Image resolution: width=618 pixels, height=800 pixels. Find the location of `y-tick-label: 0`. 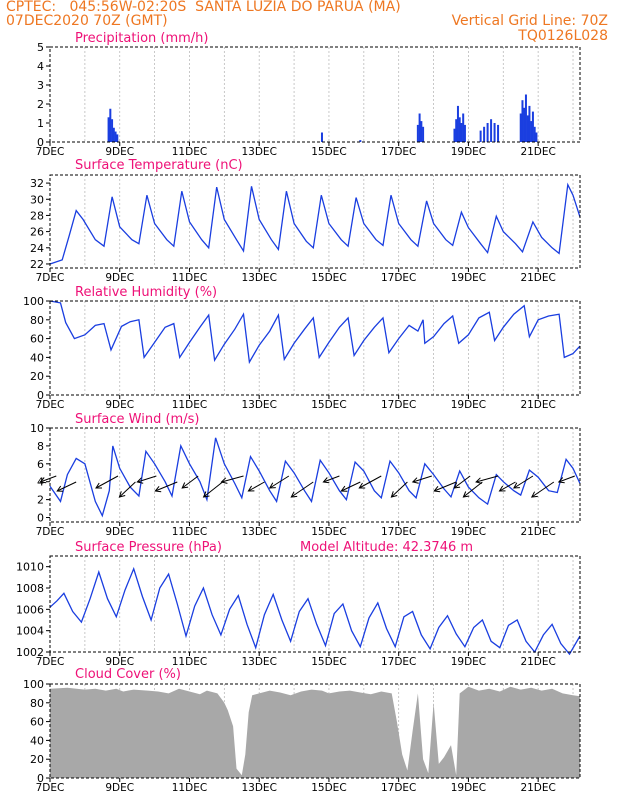

y-tick-label: 0 is located at coordinates (40, 395).